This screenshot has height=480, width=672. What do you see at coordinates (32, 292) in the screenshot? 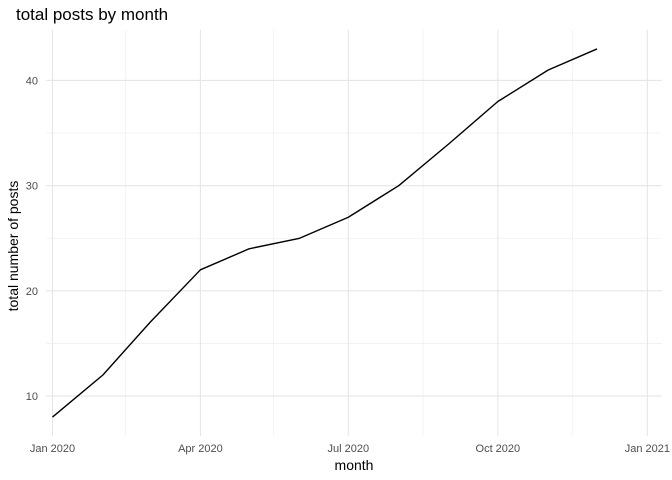
I see `y-tick-label: 20` at bounding box center [32, 292].